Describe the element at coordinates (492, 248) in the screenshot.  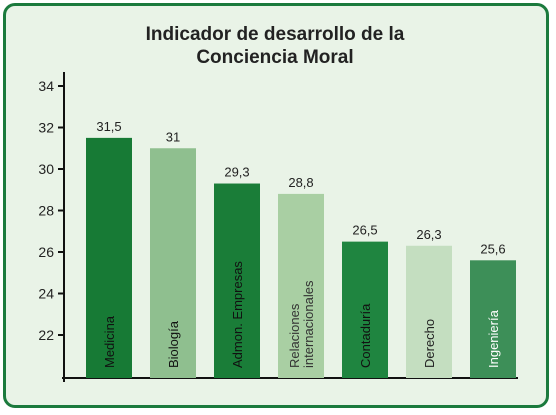
I see `value-label-6: 25,6` at that location.